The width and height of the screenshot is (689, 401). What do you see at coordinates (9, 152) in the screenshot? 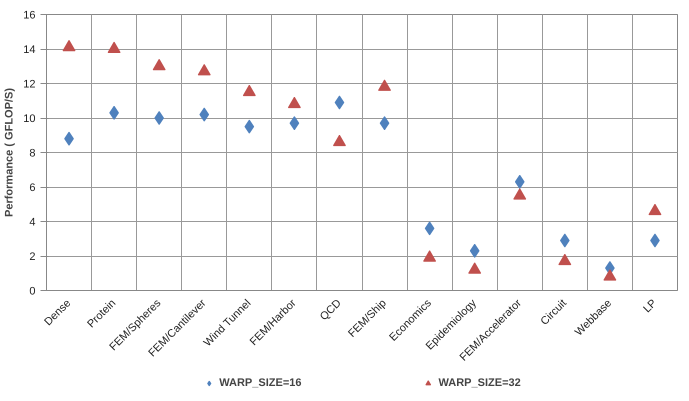
I see `y-axis-title: Performance ( GFLOP/S)` at bounding box center [9, 152].